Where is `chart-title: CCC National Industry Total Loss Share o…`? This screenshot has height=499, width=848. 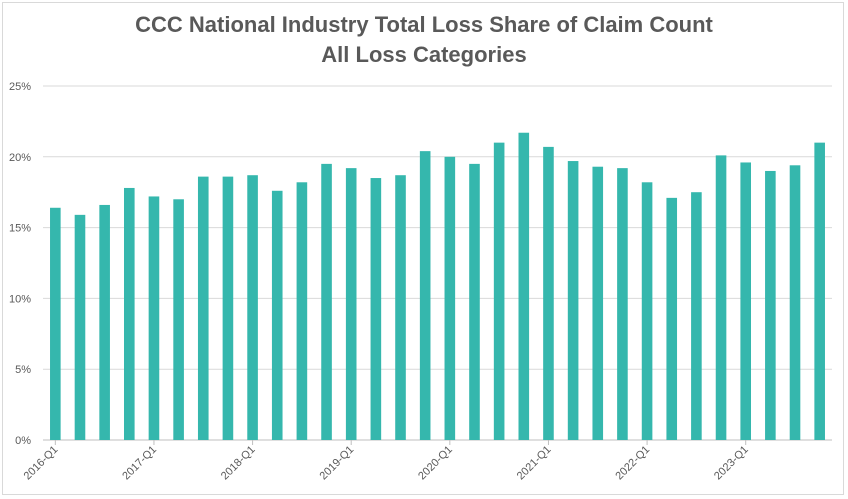
chart-title: CCC National Industry Total Loss Share o… is located at coordinates (424, 24).